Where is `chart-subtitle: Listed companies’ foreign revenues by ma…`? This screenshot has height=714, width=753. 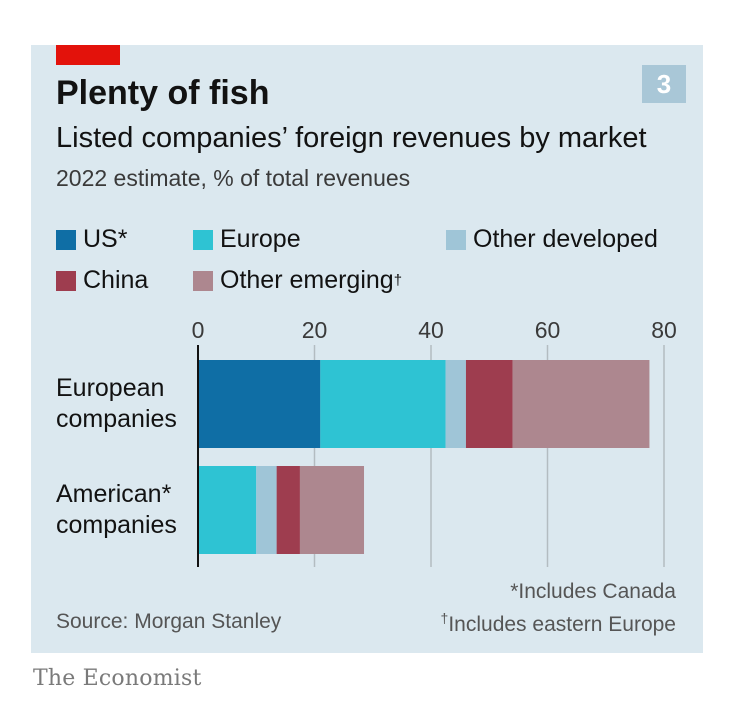
chart-subtitle: Listed companies’ foreign revenues by ma… is located at coordinates (351, 138).